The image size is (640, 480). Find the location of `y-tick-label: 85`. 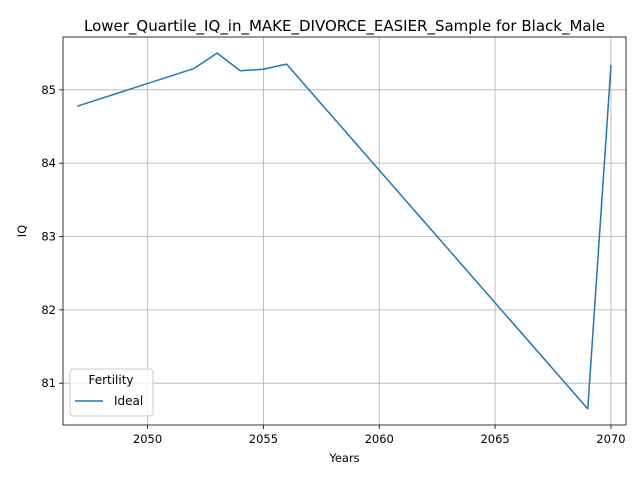

y-tick-label: 85 is located at coordinates (48, 90).